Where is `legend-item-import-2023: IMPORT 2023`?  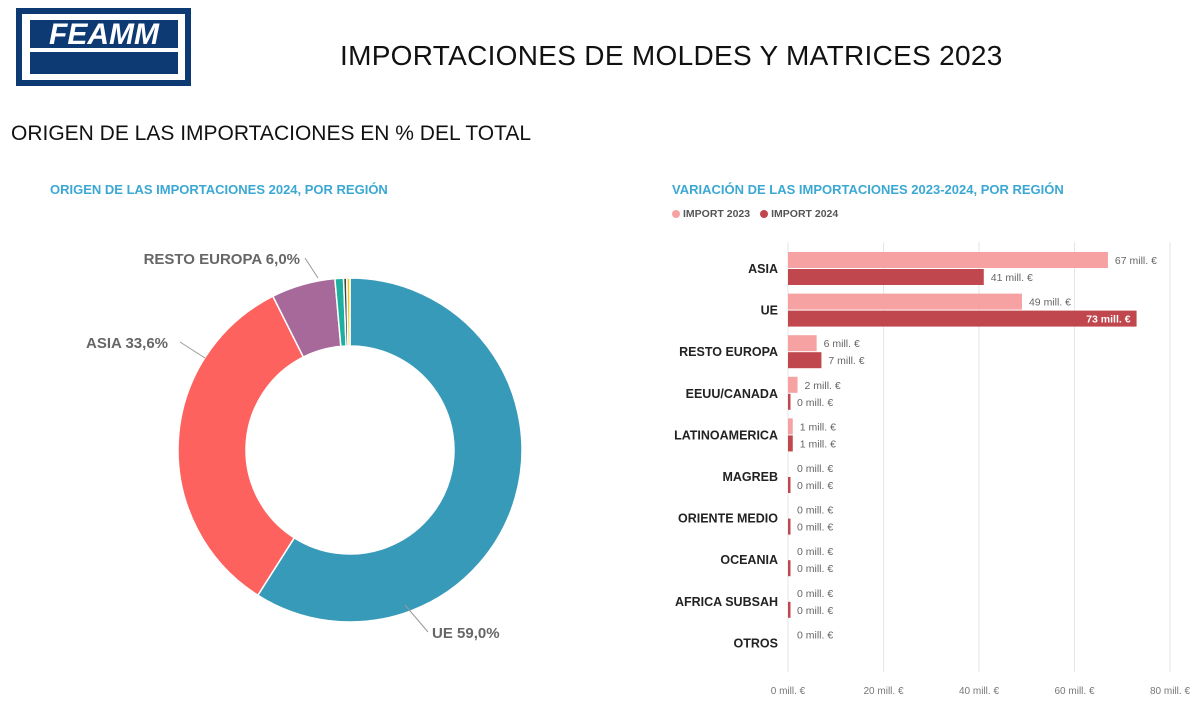 legend-item-import-2023: IMPORT 2023 is located at coordinates (711, 214).